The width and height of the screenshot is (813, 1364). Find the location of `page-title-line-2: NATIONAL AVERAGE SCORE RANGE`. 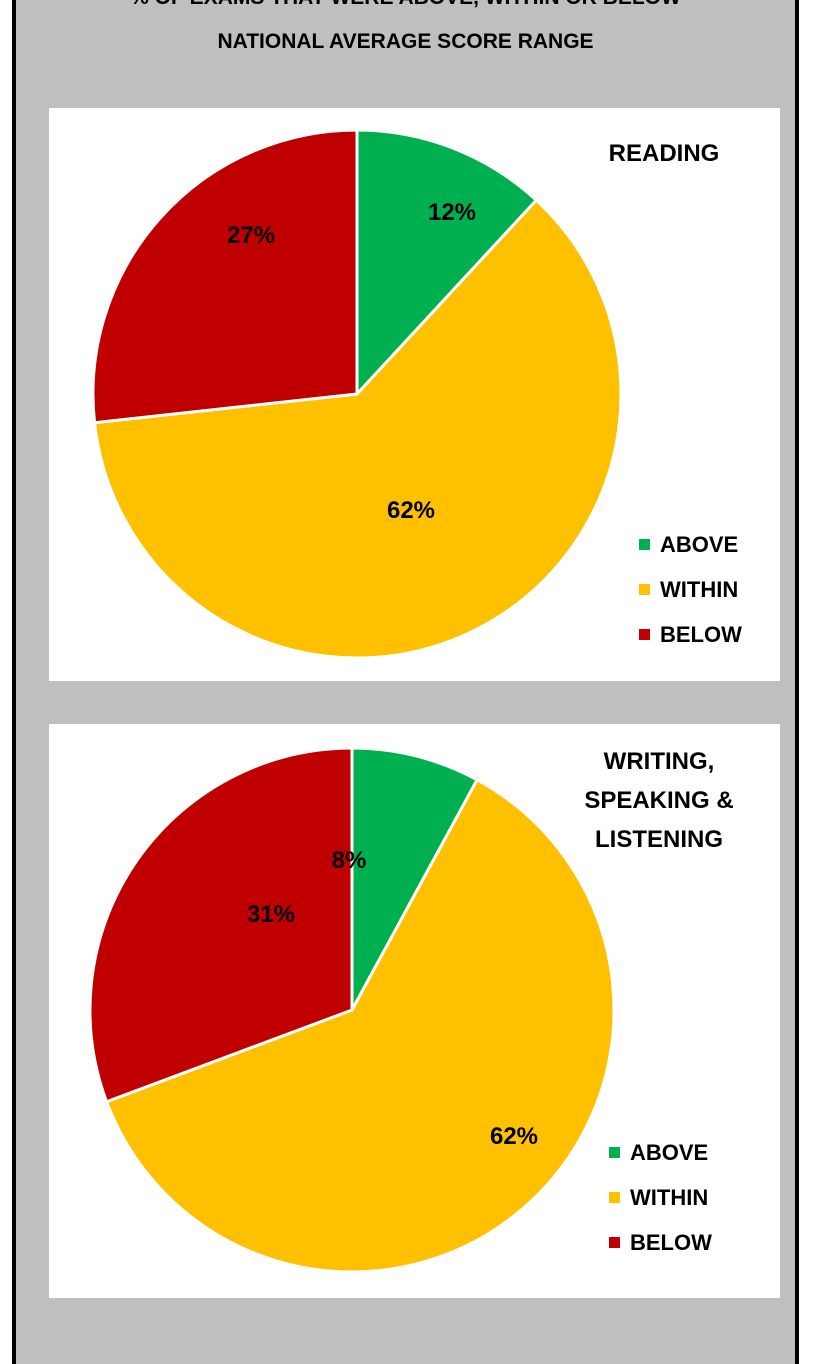

page-title-line-2: NATIONAL AVERAGE SCORE RANGE is located at coordinates (405, 41).